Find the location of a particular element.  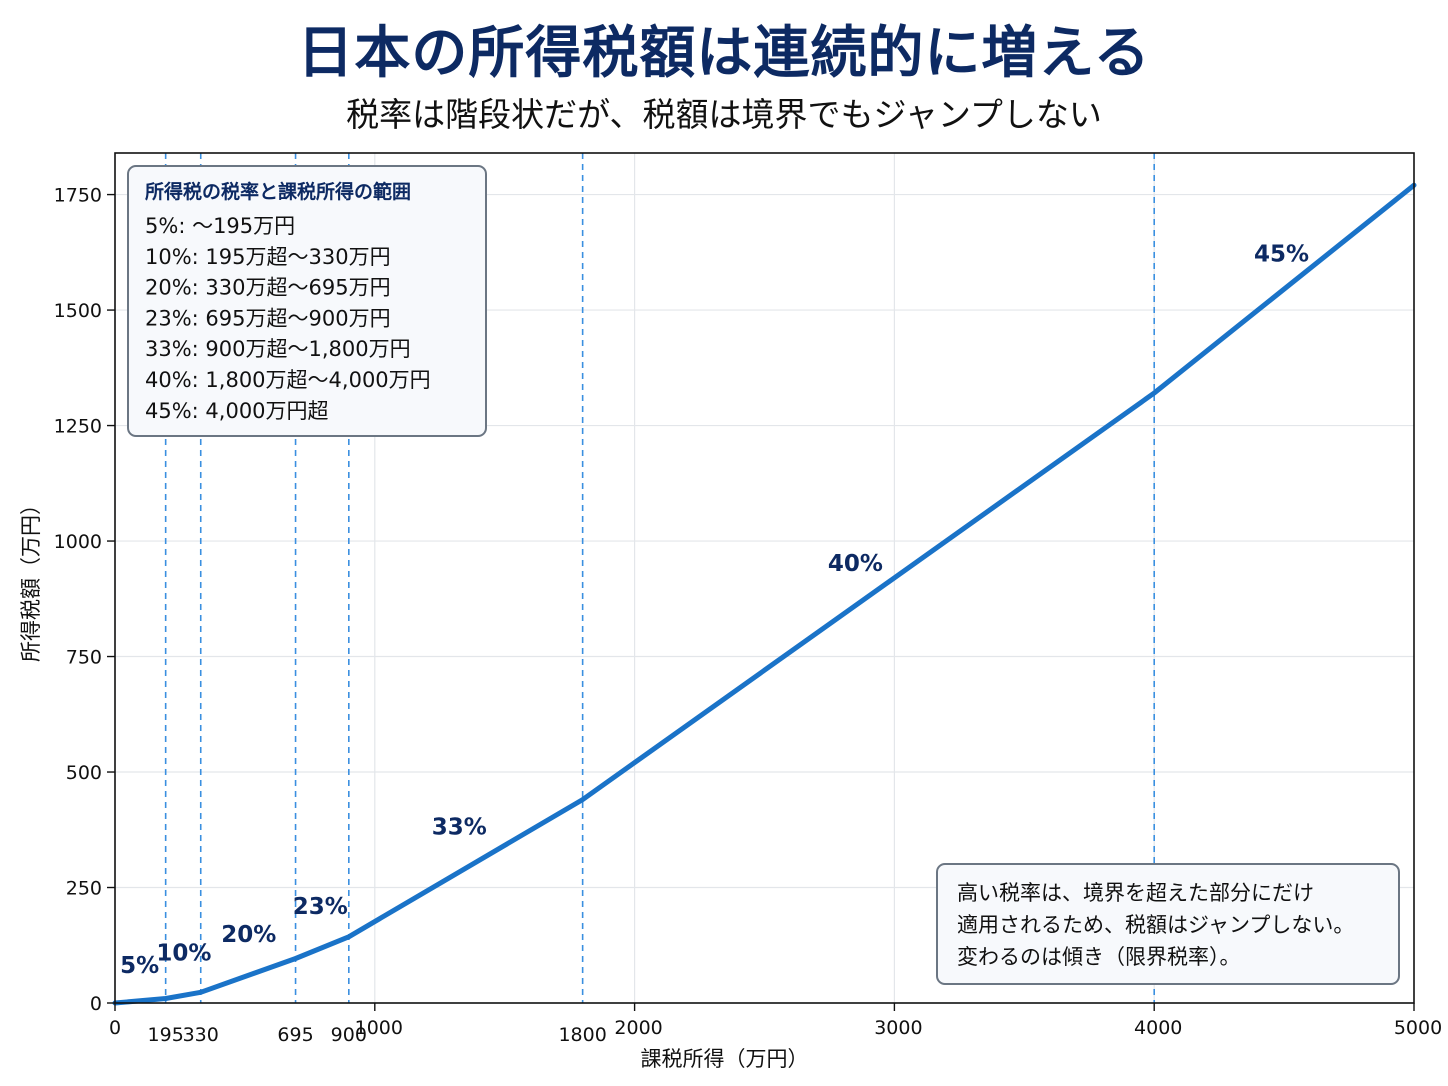

note-frame is located at coordinates (1168, 924).